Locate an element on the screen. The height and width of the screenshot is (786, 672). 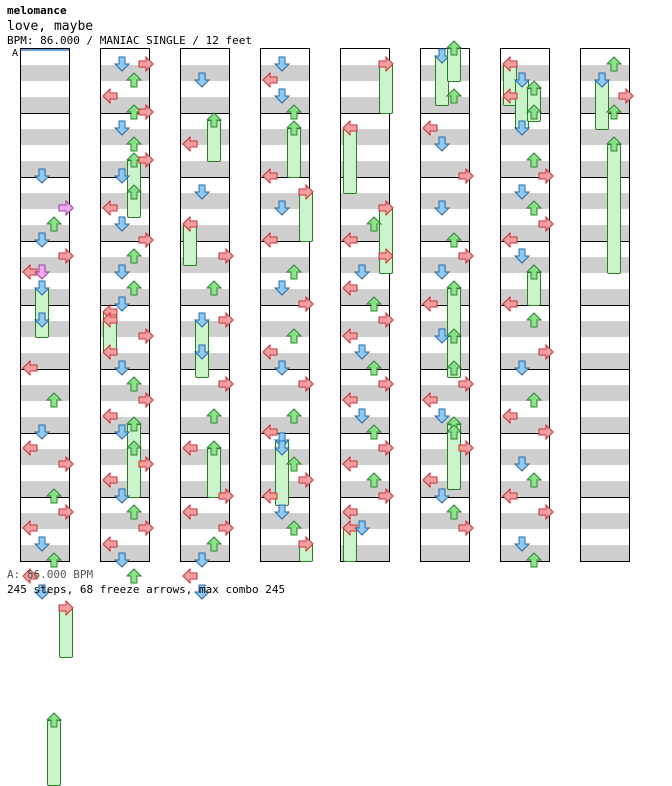
freeze-head-left-arrow-icon is located at coordinates (510, 64).